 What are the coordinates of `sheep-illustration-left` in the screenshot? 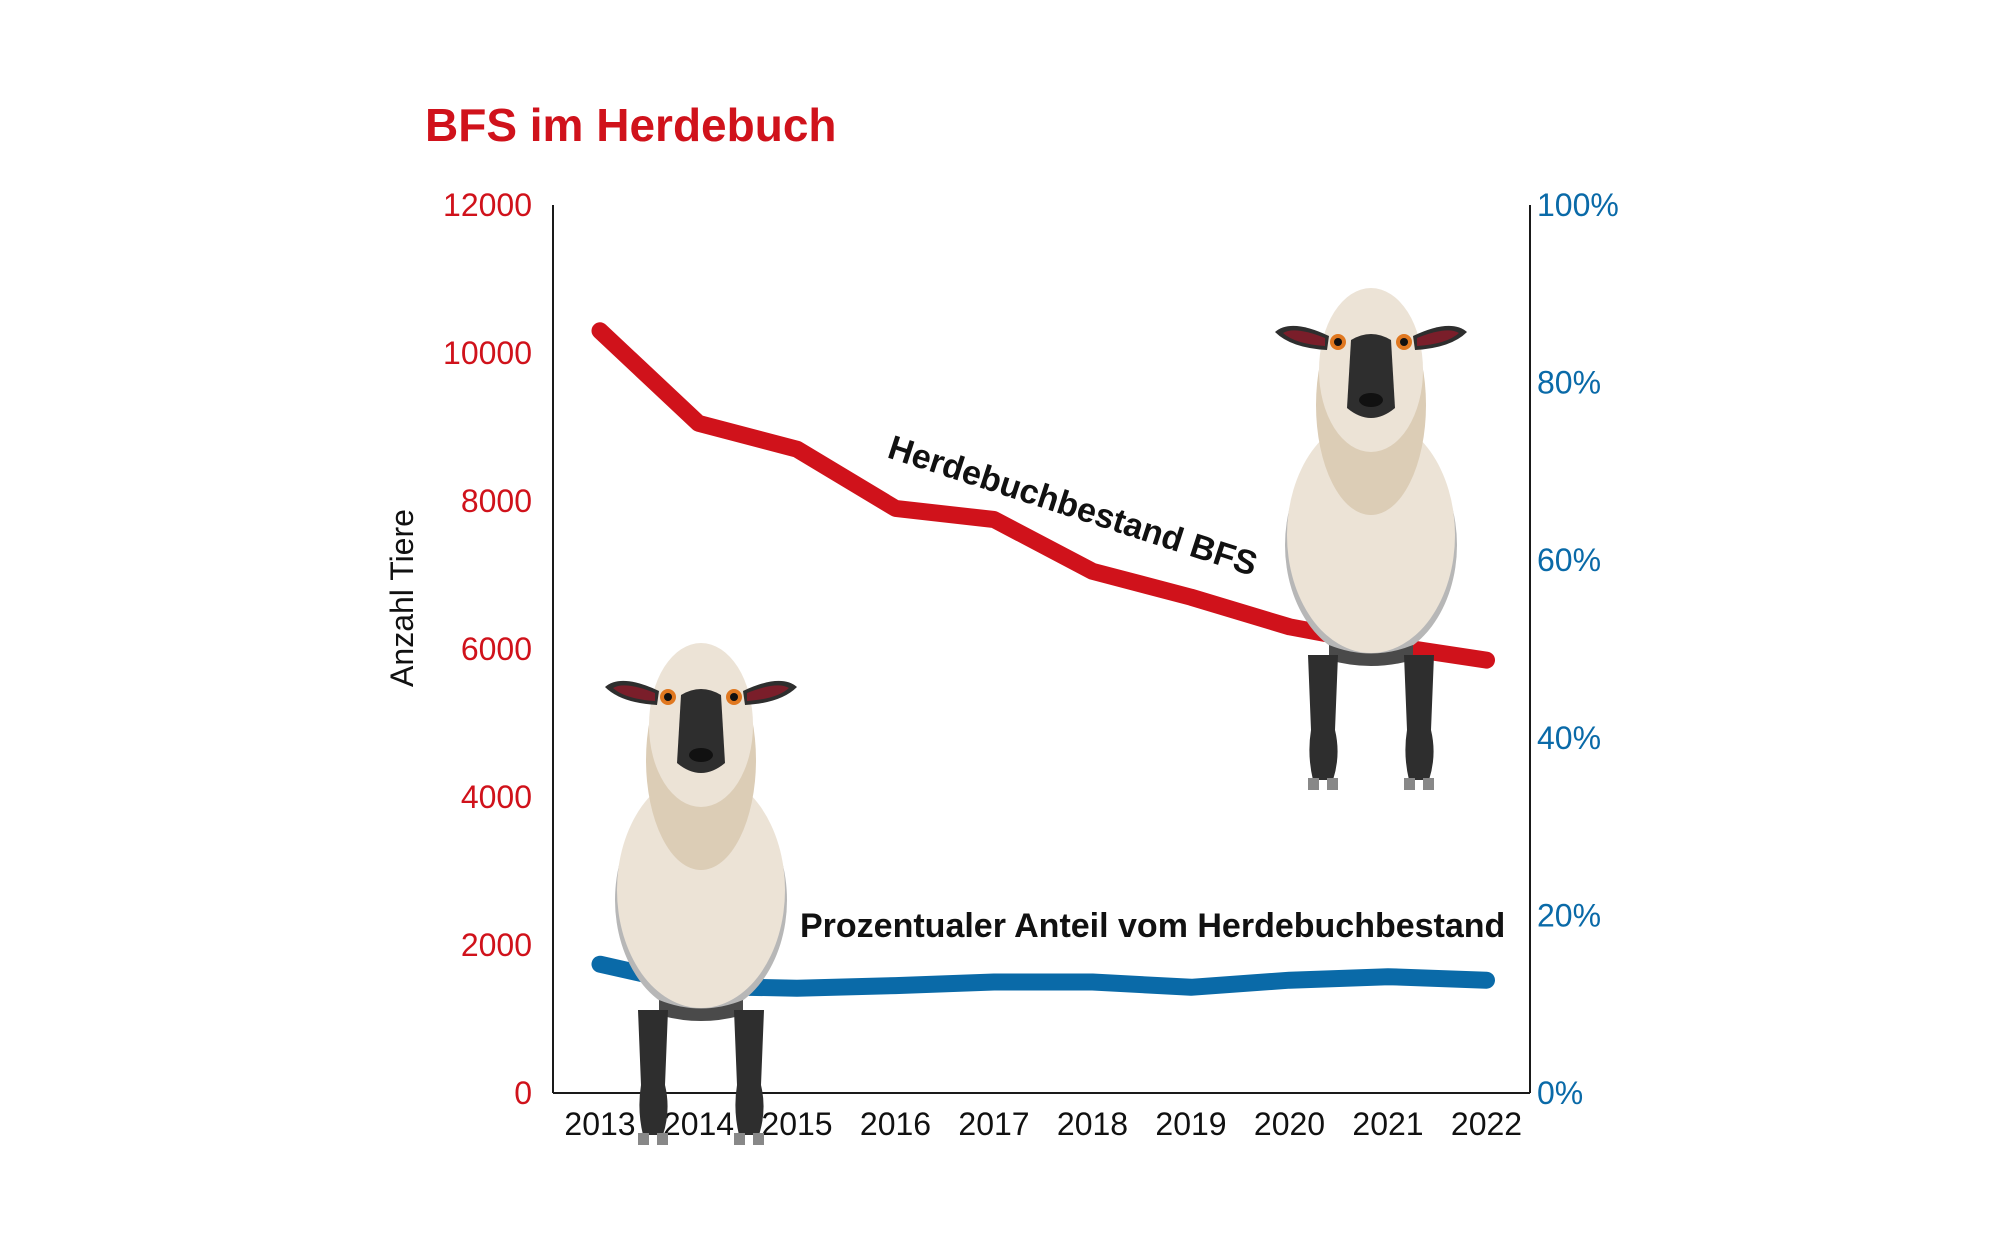 It's located at (701, 894).